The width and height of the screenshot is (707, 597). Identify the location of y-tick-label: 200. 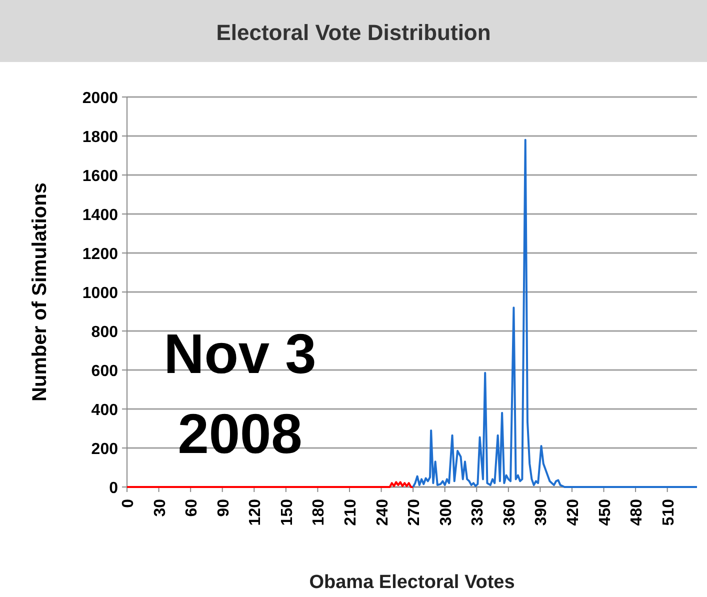
(104, 449).